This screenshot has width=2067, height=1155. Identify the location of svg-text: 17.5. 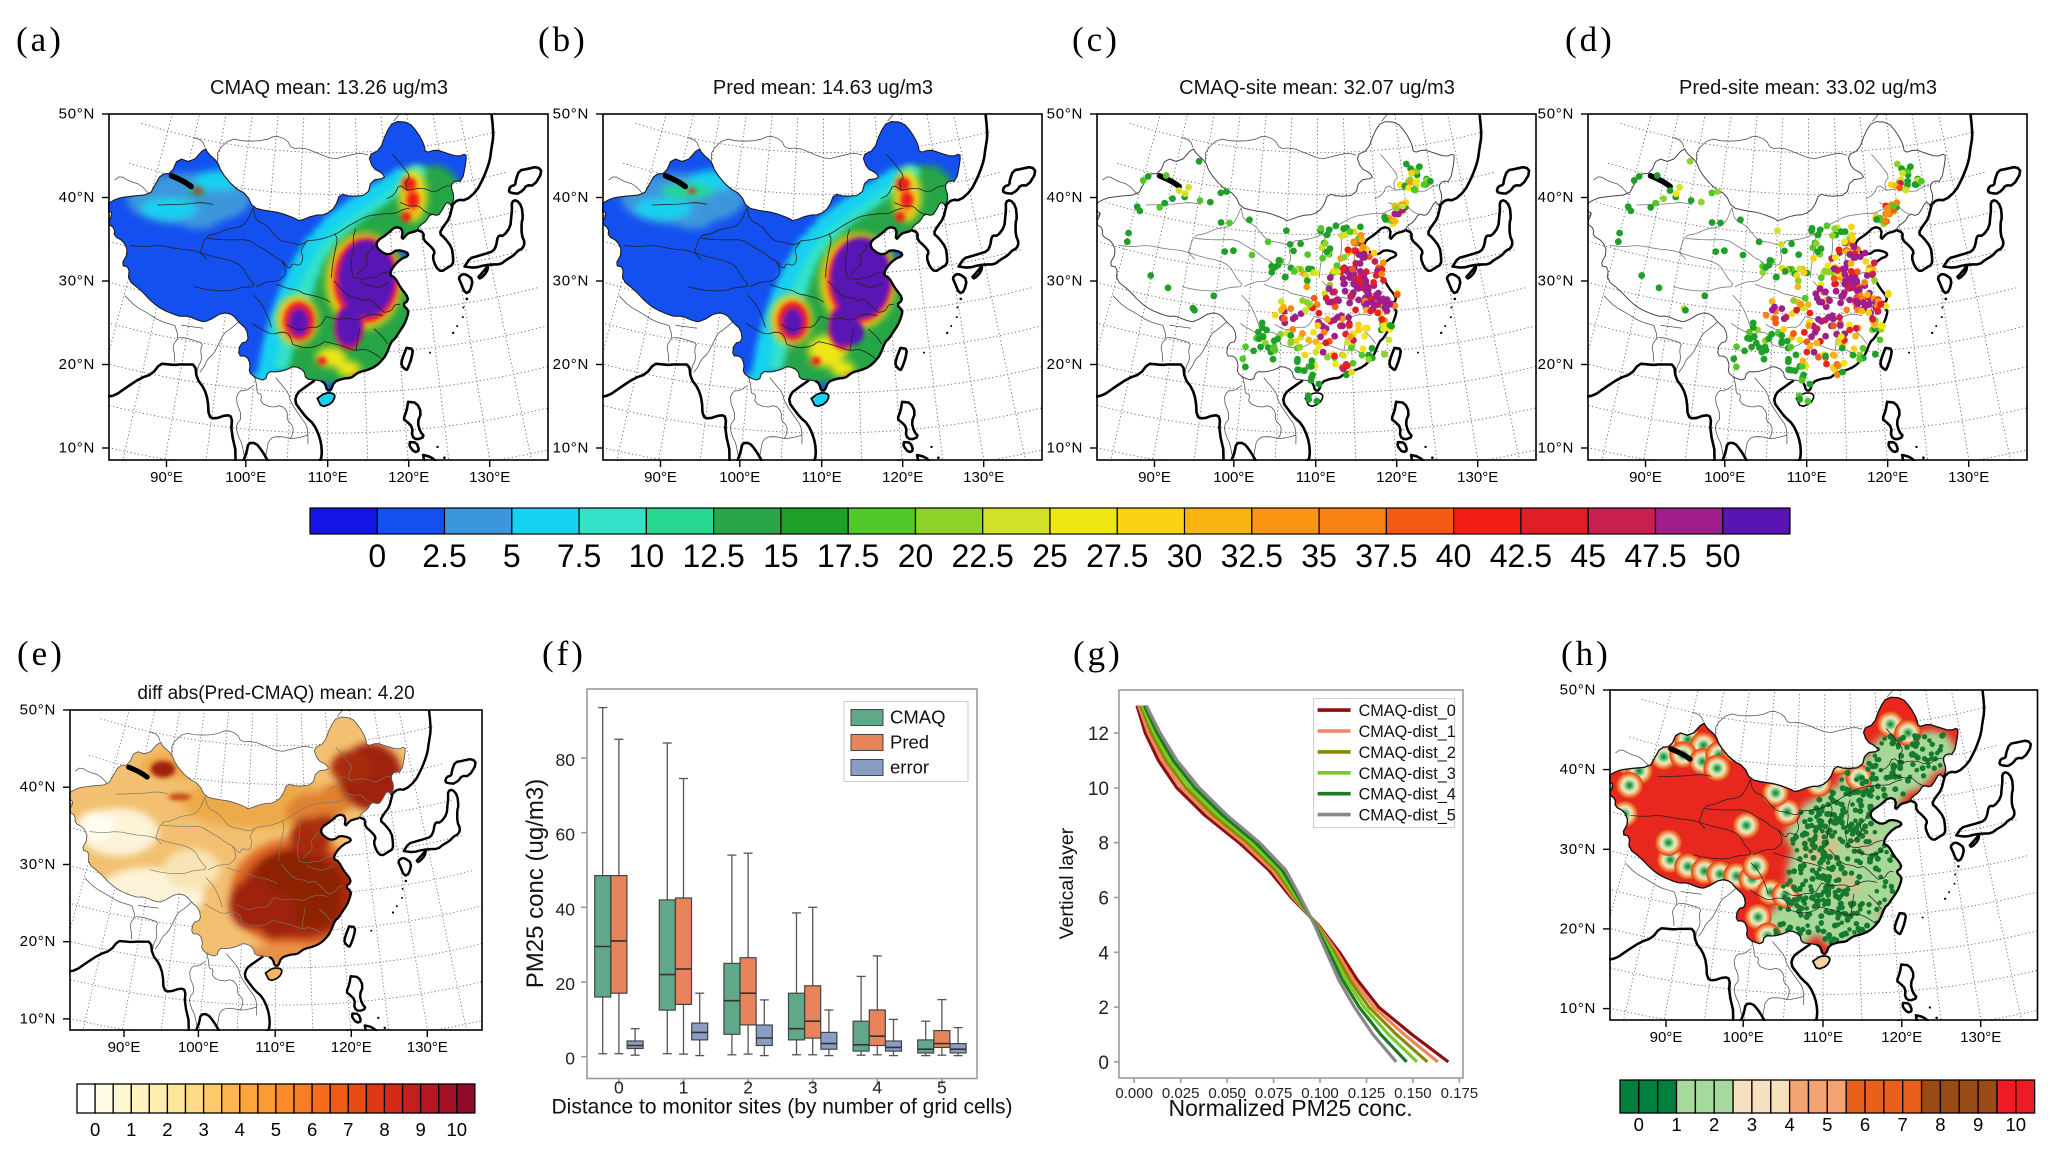
(848, 556).